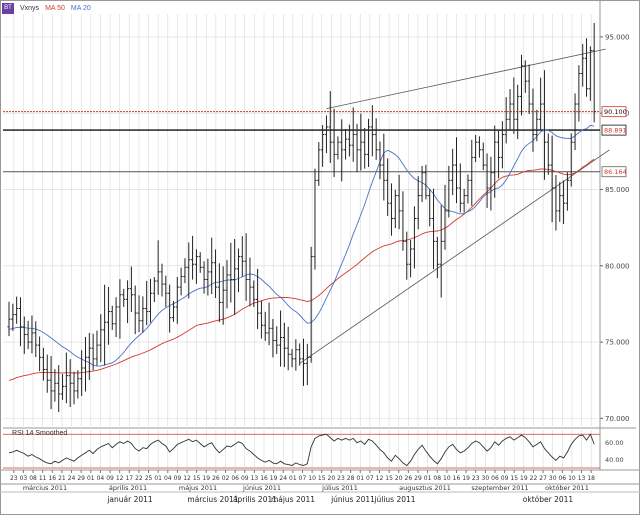 Image resolution: width=640 pixels, height=520 pixels. I want to click on overview-label: október 2011, so click(548, 499).